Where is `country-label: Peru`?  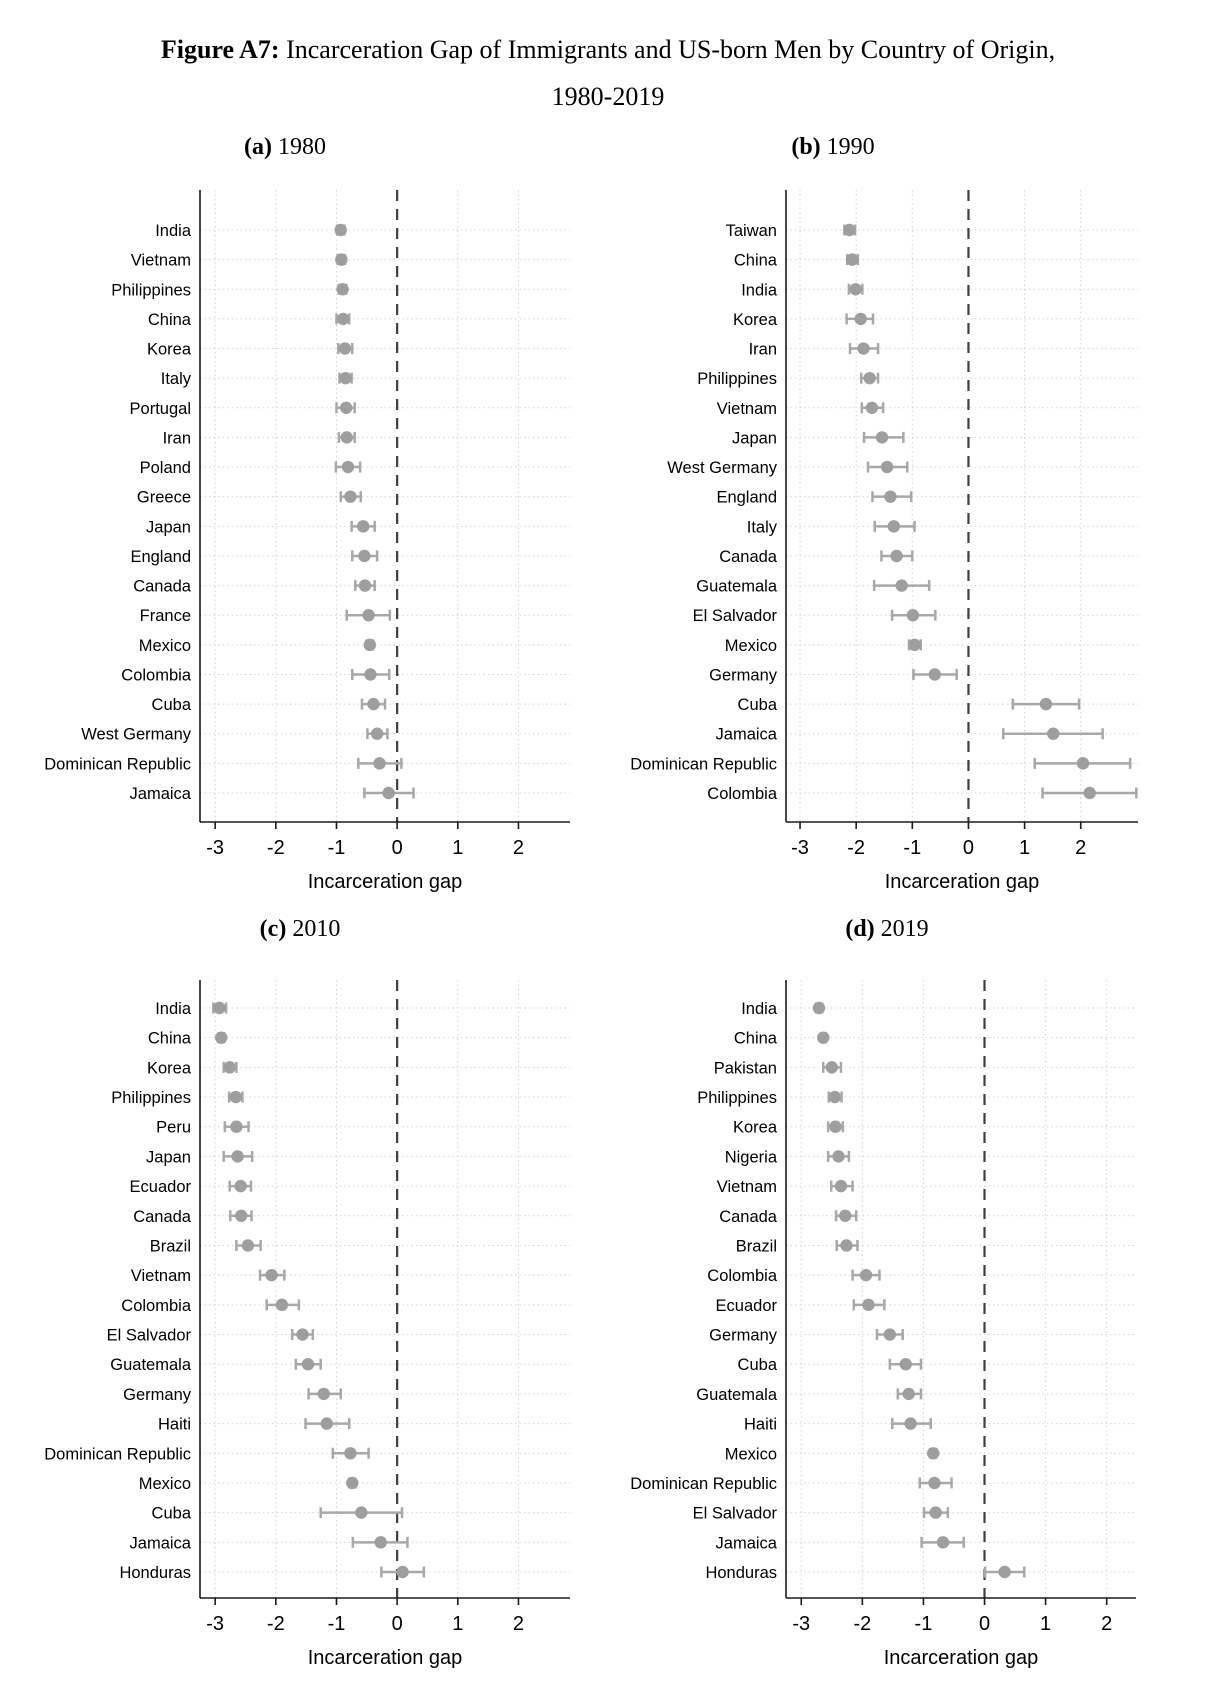
country-label: Peru is located at coordinates (173, 1128).